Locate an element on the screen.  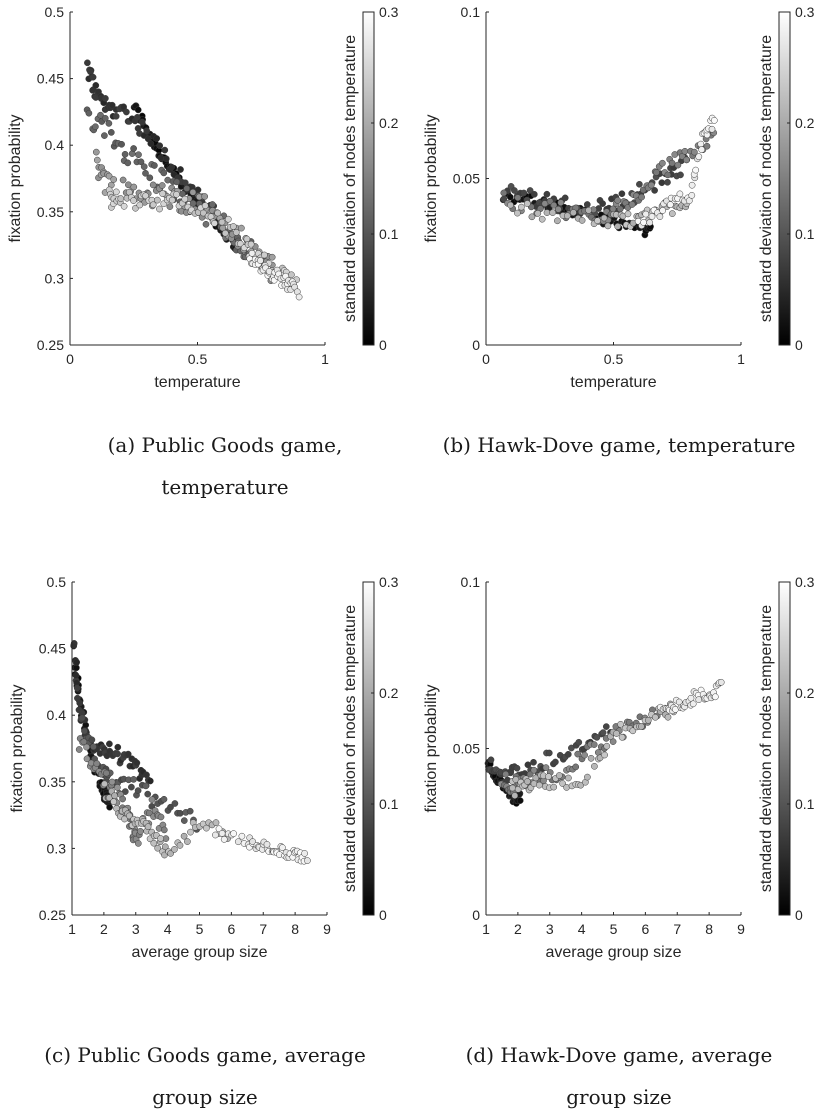
x-tick-label: 6 is located at coordinates (231, 929).